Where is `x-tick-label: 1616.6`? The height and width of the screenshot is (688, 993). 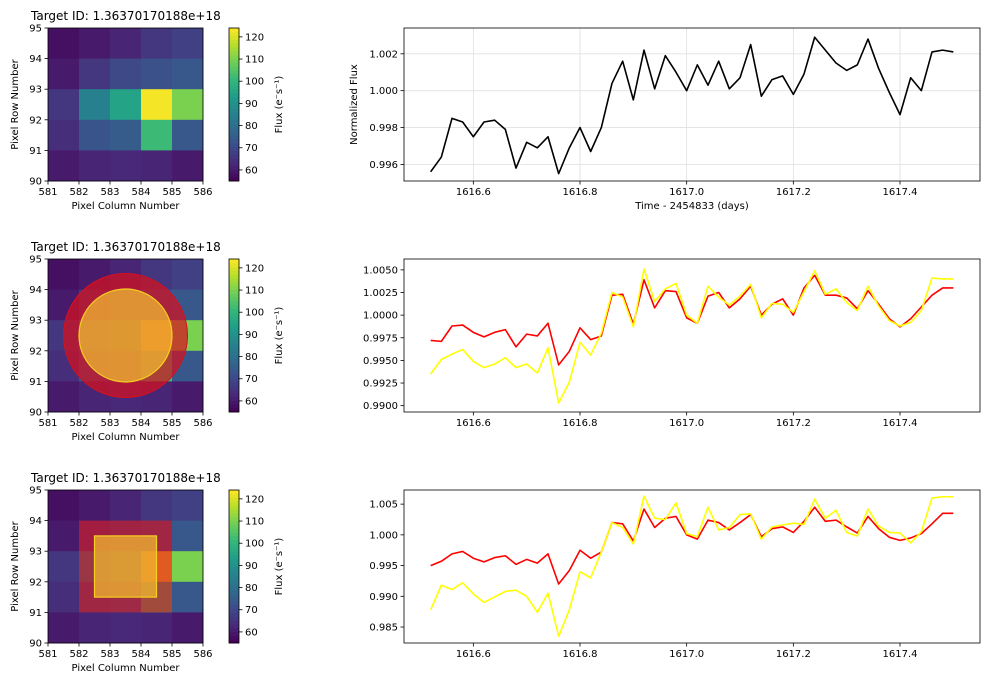 x-tick-label: 1616.6 is located at coordinates (473, 654).